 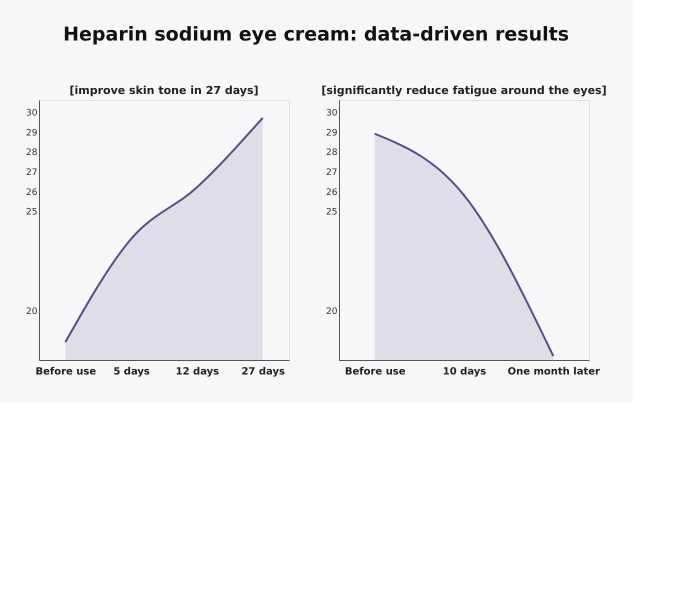 I want to click on chart-subtitle: [significantly reduce fatigue around the eyes], so click(x=464, y=90).